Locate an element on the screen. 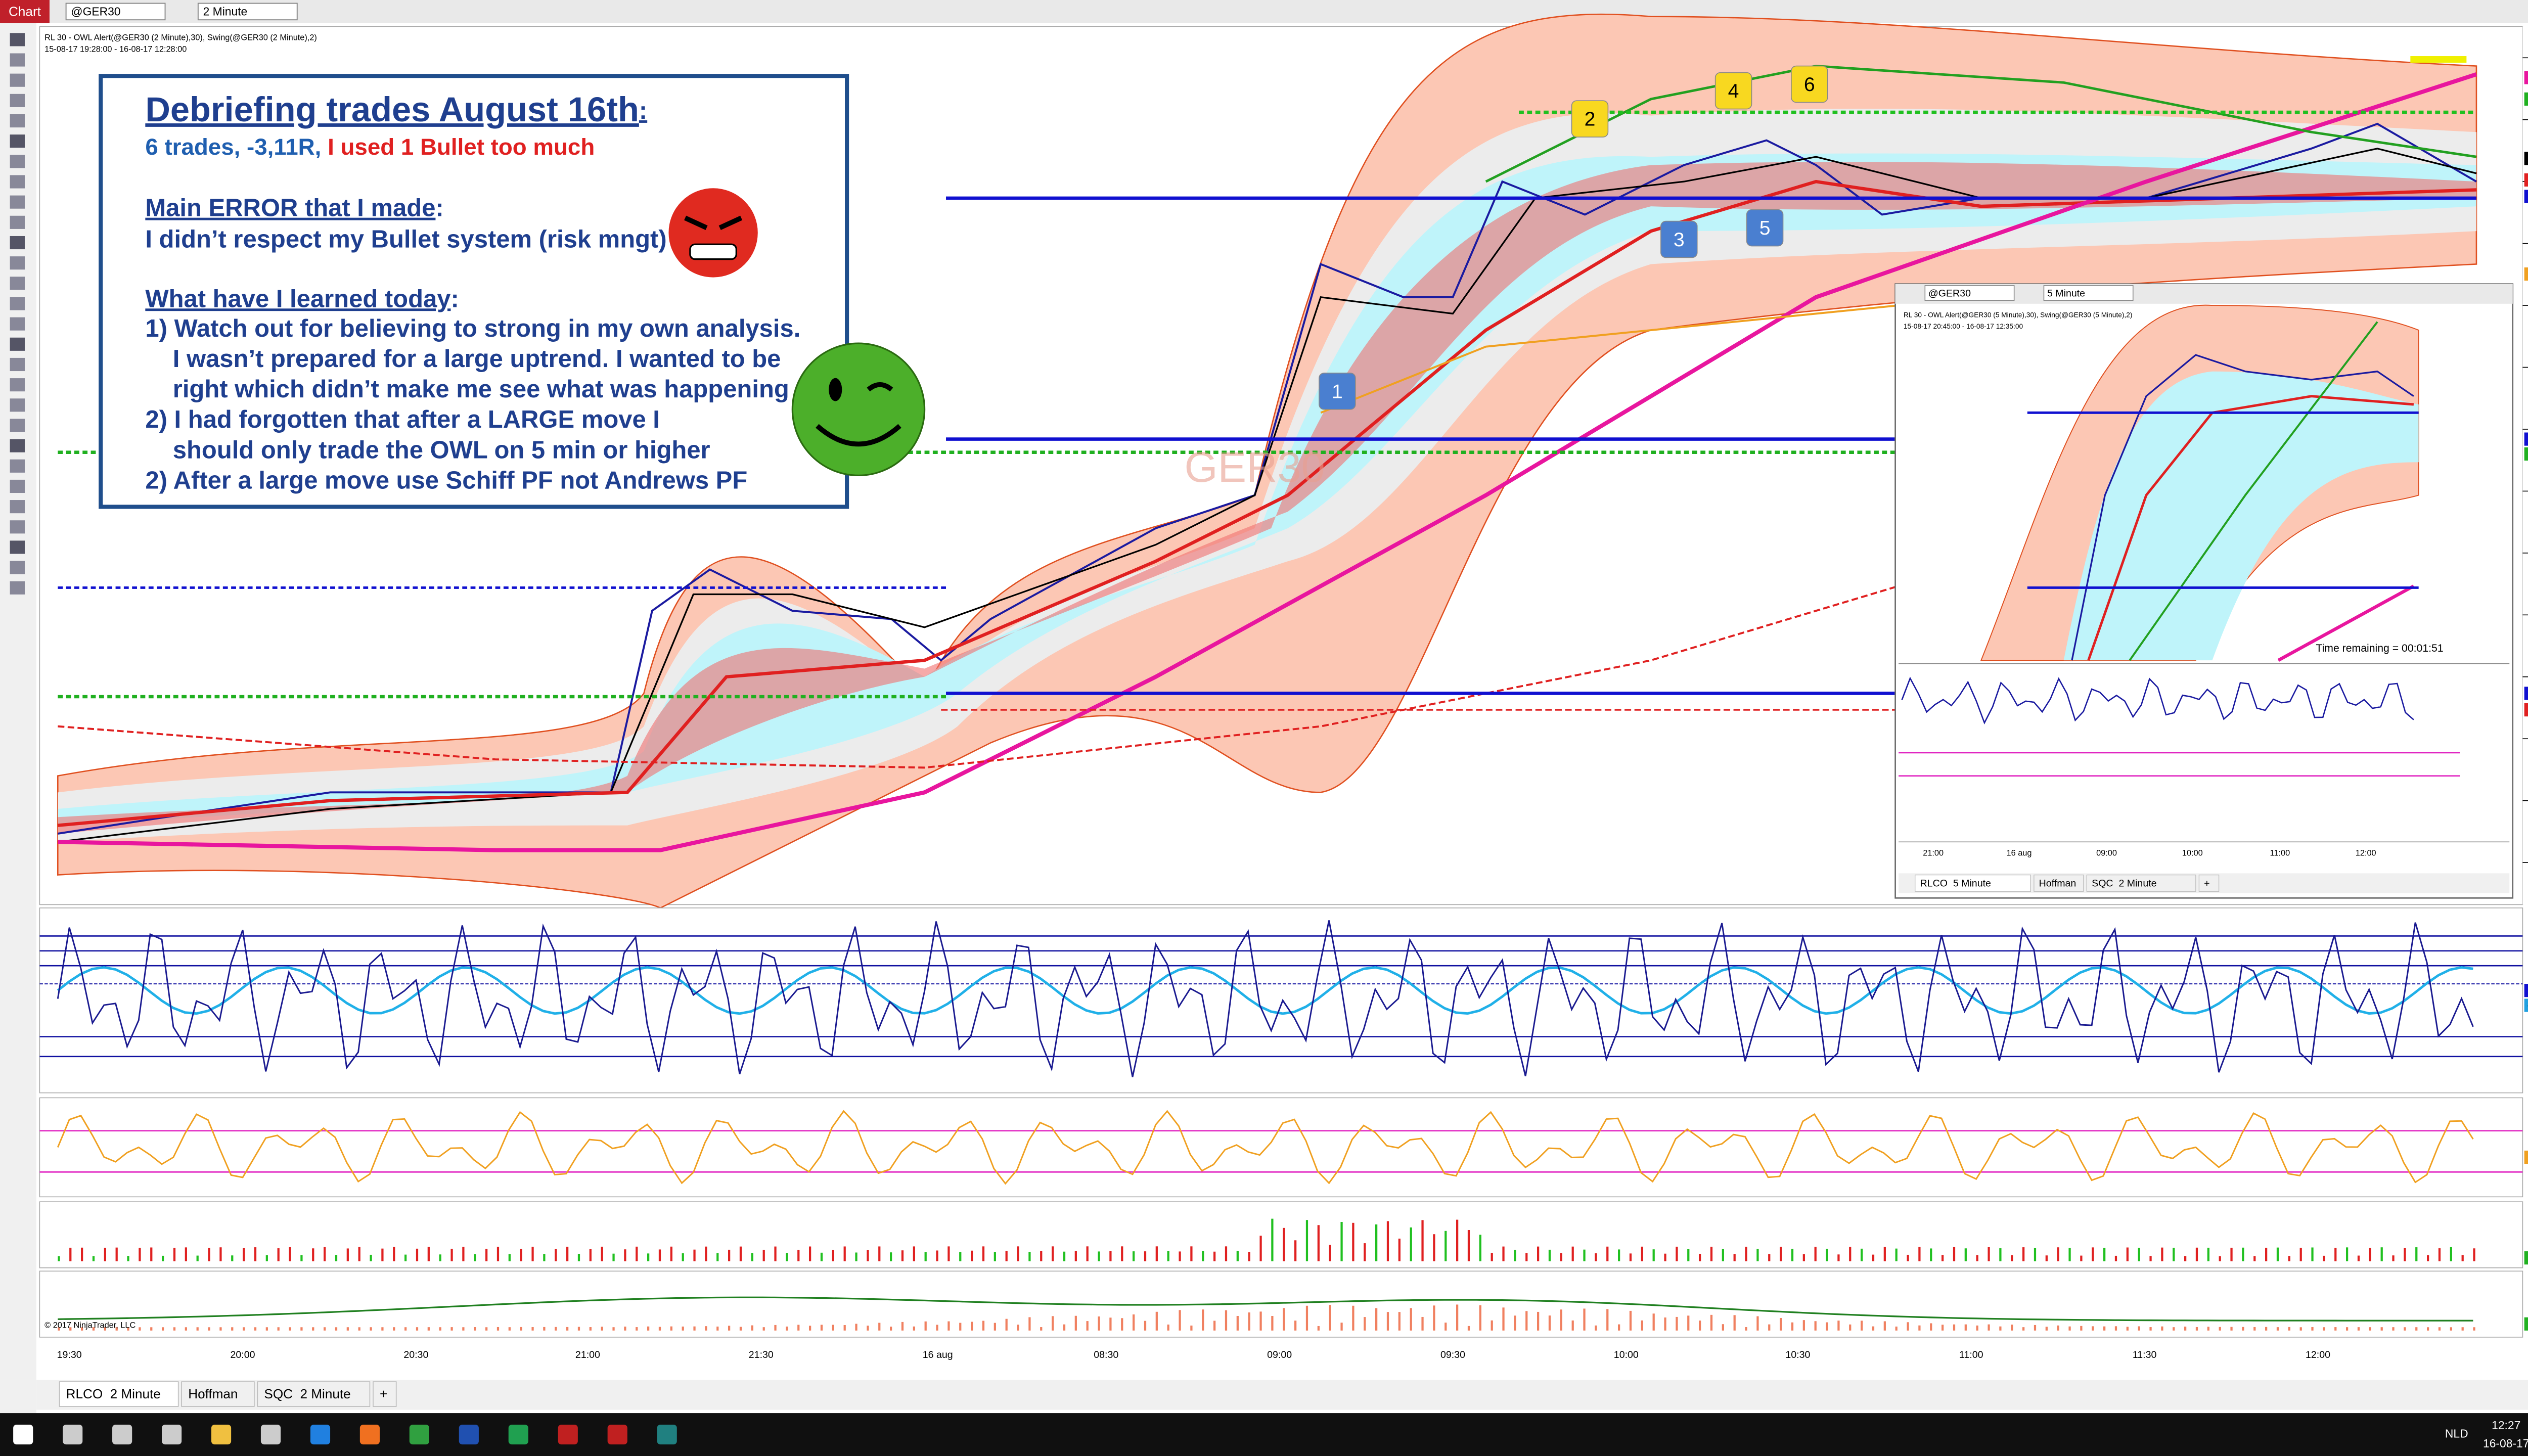  price-flag is located at coordinates (2526, 158).